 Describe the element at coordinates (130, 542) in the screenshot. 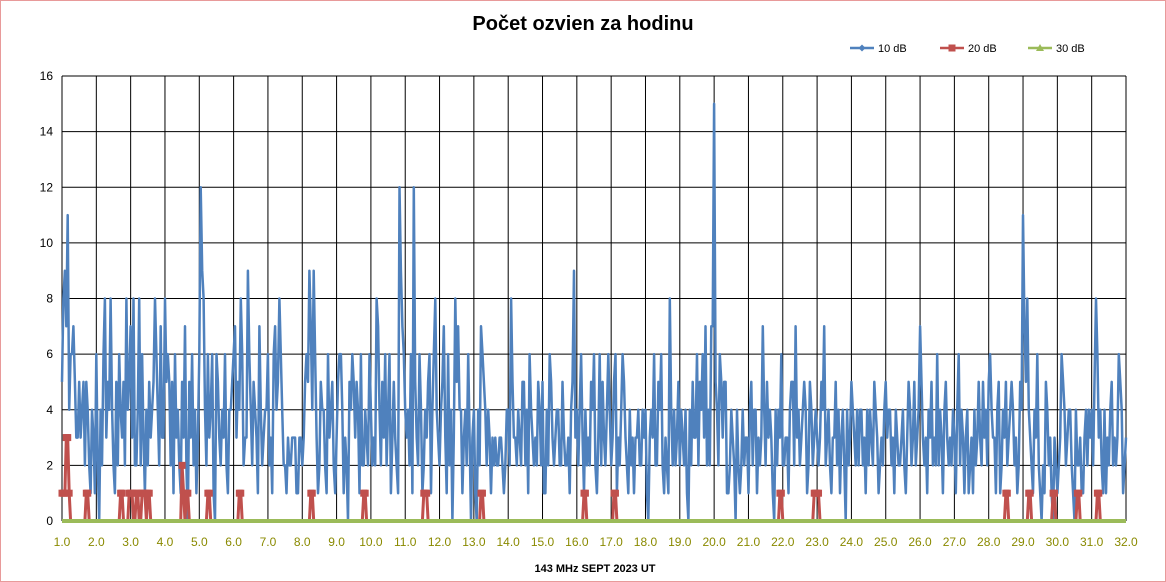

I see `x-tick-label: 3.0` at that location.